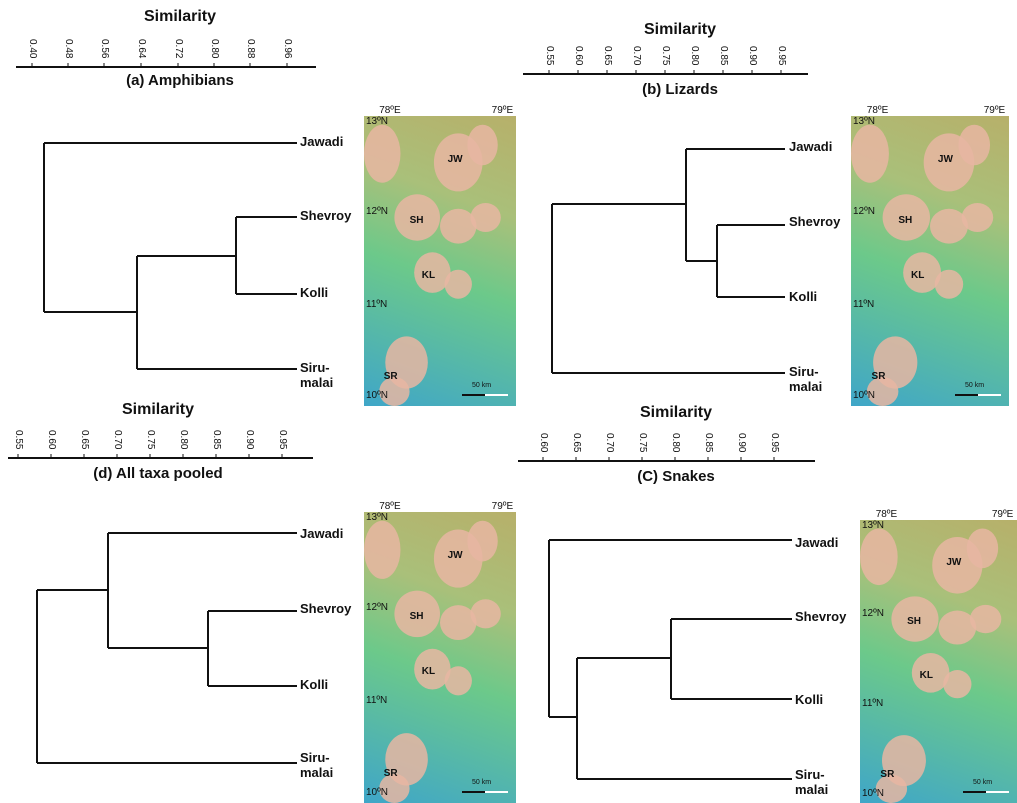 The height and width of the screenshot is (803, 1017). I want to click on panel-title: (b) Lizards, so click(680, 89).